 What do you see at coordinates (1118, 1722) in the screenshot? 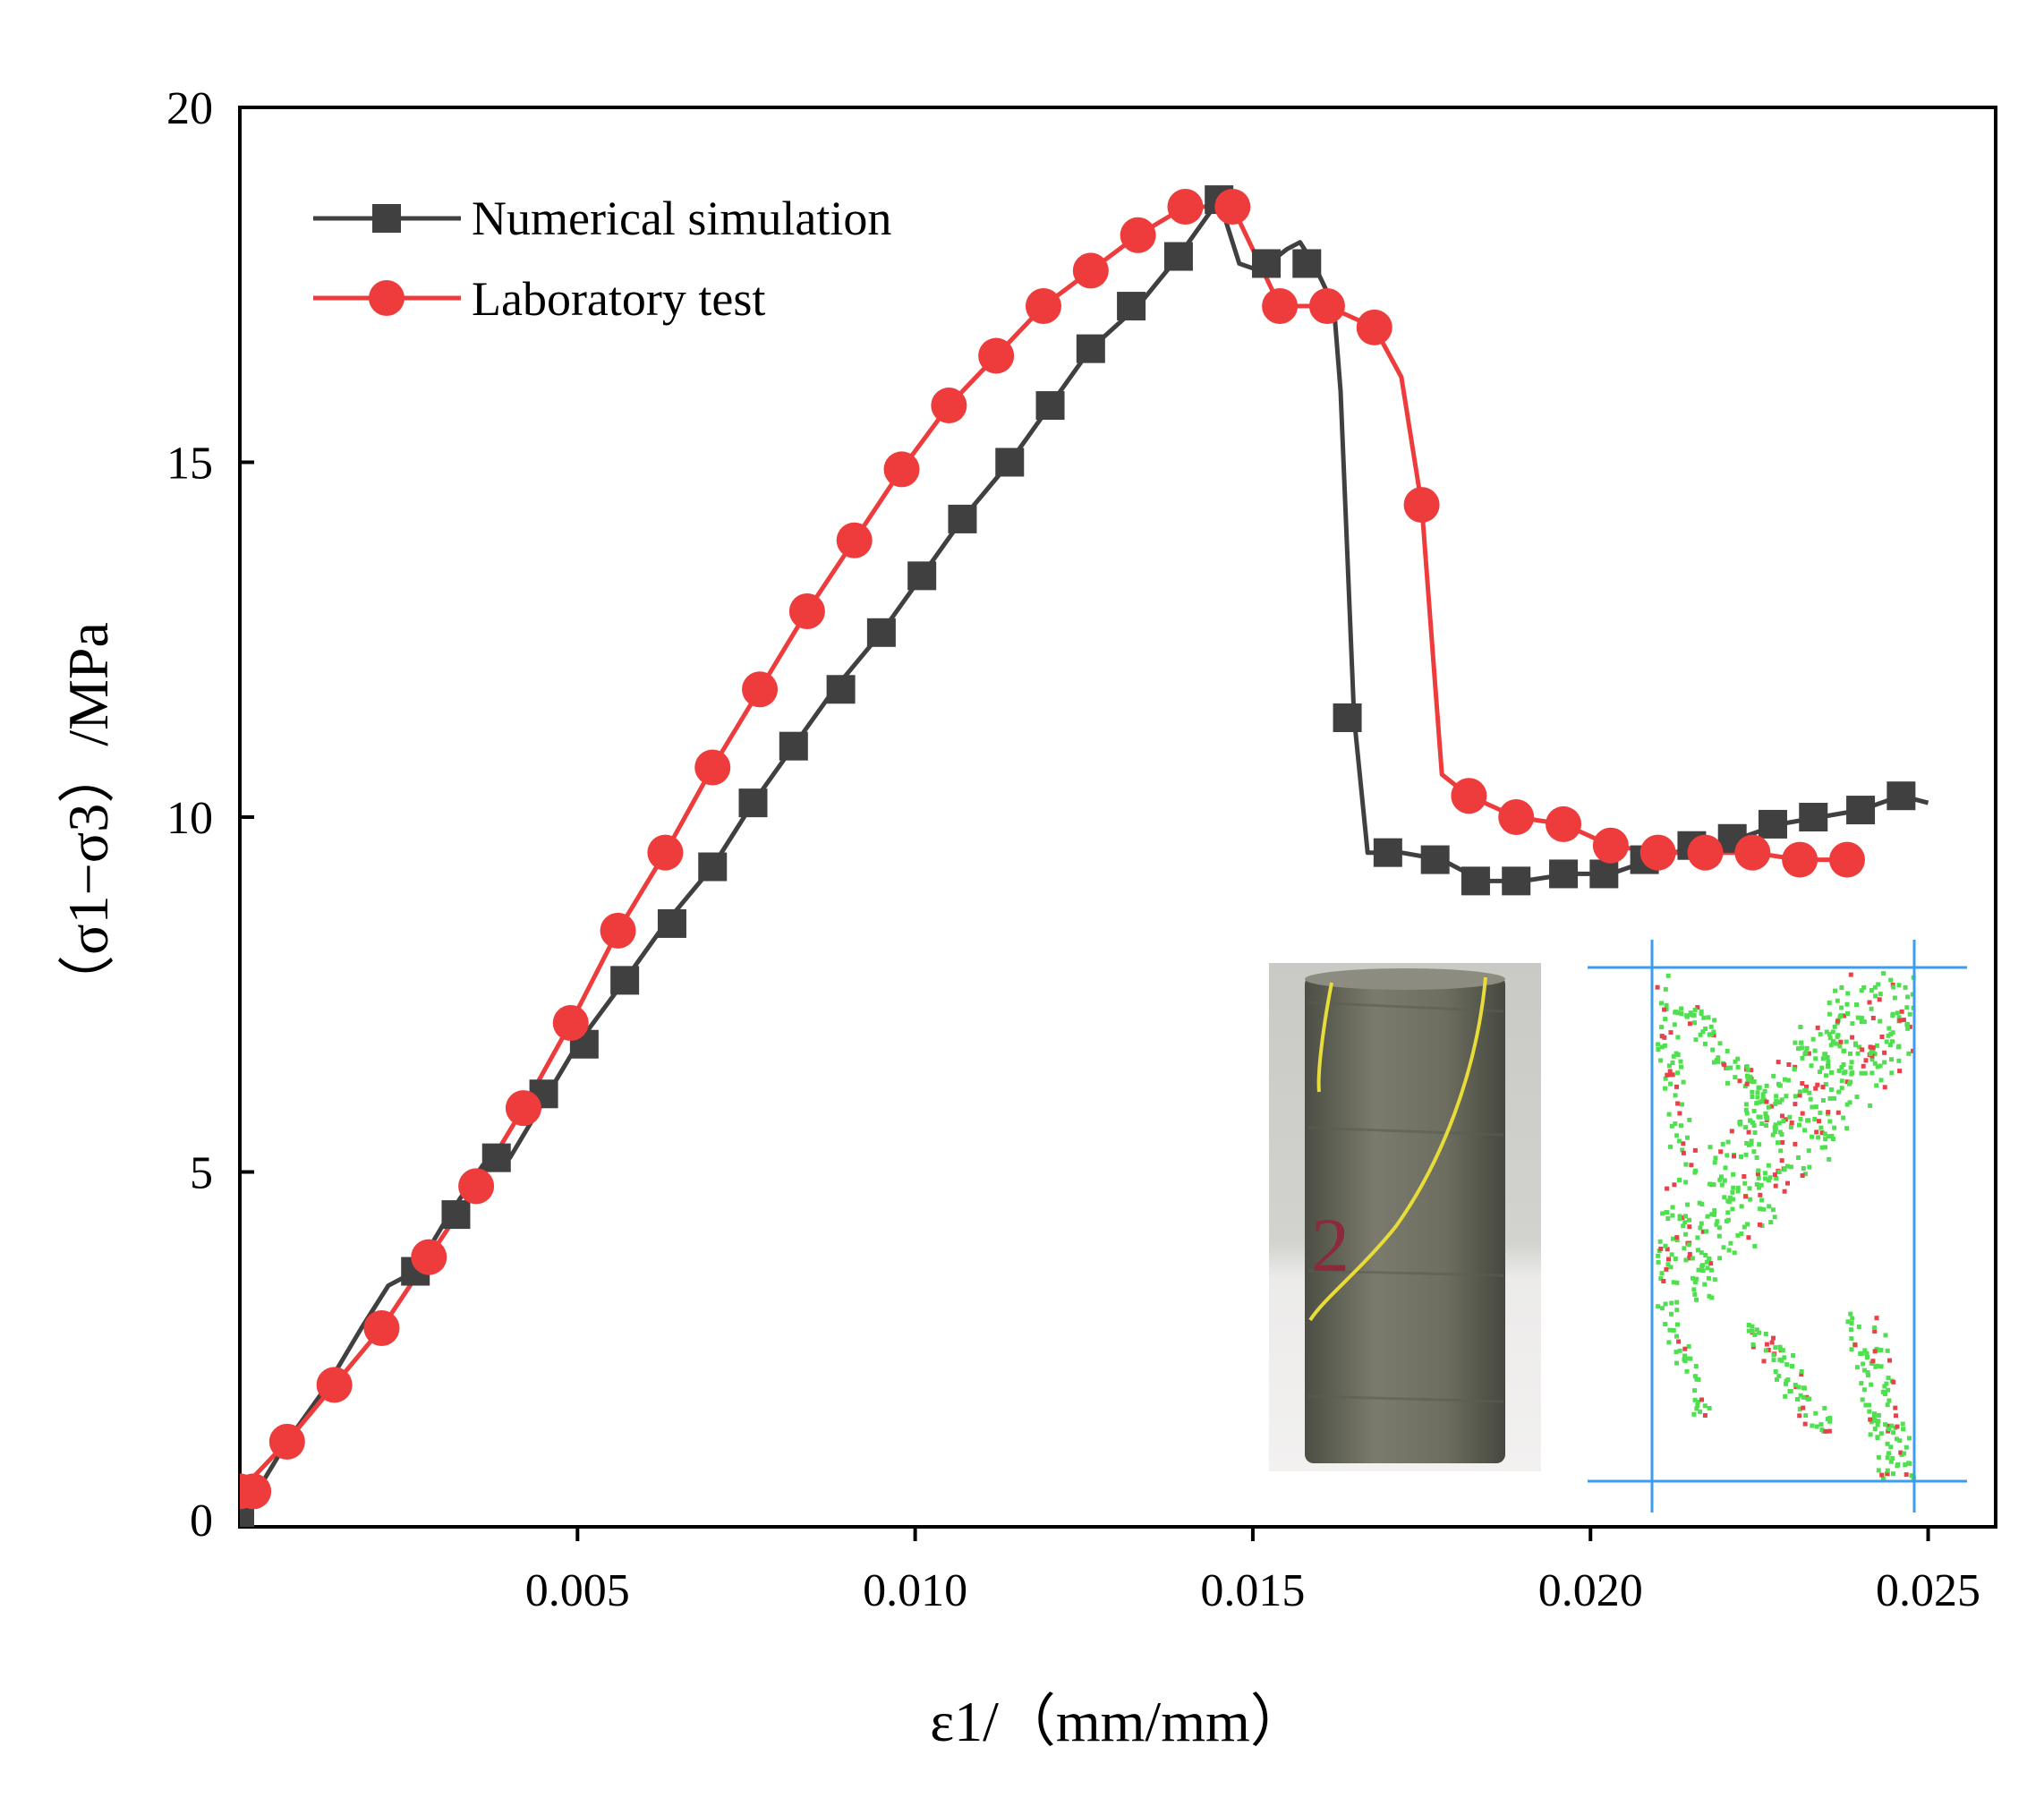
I see `x-axis-title: ε1/（mm/mm）` at bounding box center [1118, 1722].